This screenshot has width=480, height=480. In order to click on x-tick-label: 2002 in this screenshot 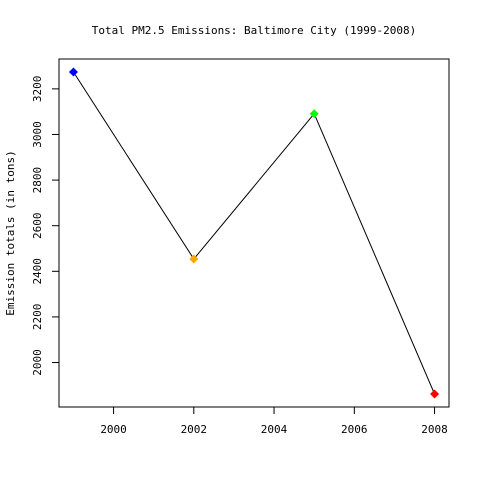, I will do `click(194, 429)`.